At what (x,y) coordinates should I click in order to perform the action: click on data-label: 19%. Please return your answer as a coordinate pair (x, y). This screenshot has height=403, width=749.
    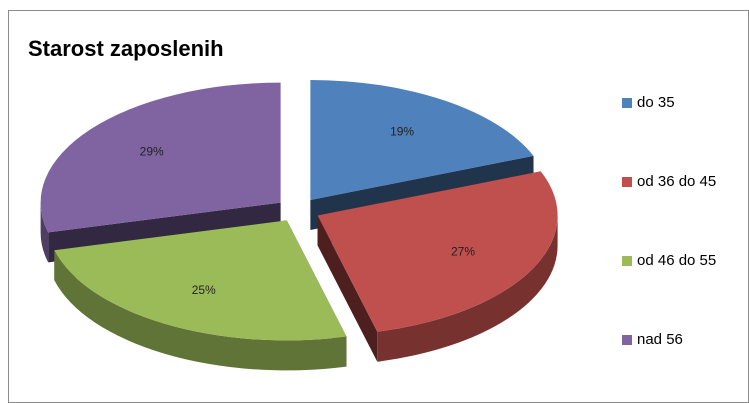
    Looking at the image, I should click on (402, 132).